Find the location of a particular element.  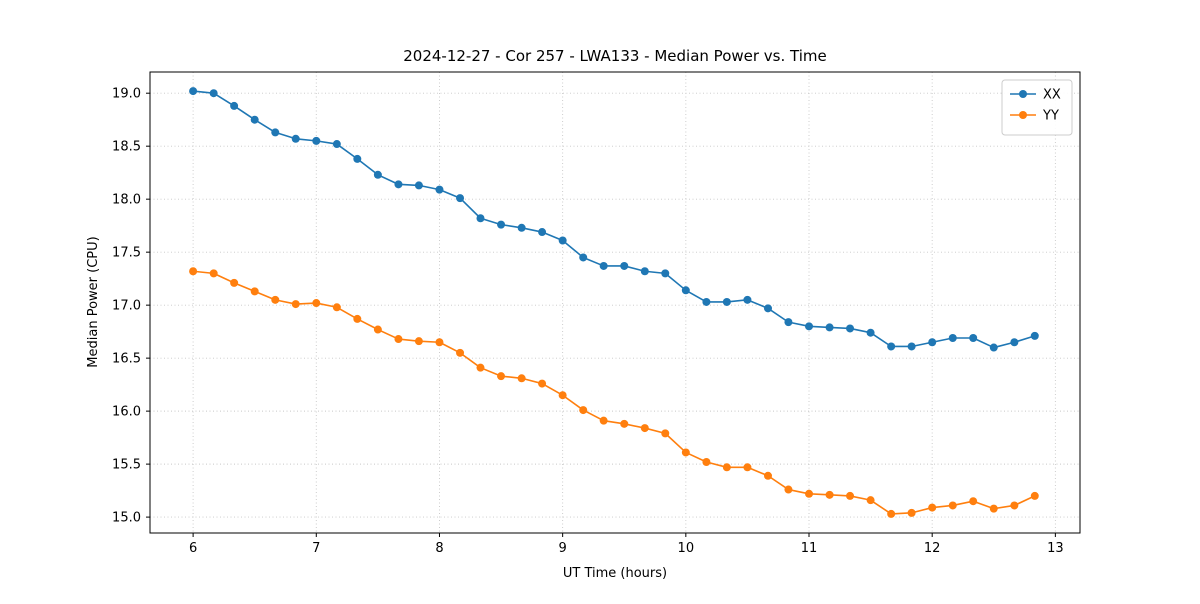

x-tick-label: 11 is located at coordinates (809, 548).